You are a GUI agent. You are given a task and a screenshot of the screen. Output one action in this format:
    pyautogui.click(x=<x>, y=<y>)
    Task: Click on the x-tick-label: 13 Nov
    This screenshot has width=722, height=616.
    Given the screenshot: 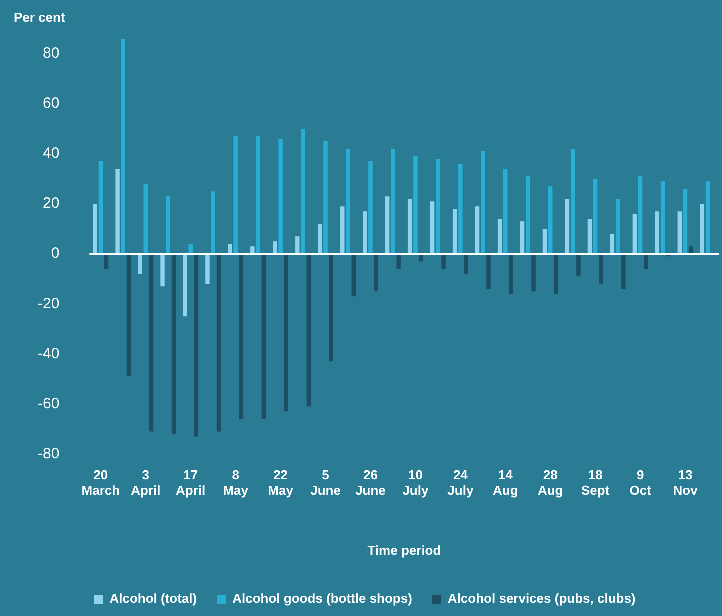 What is the action you would take?
    pyautogui.click(x=686, y=483)
    